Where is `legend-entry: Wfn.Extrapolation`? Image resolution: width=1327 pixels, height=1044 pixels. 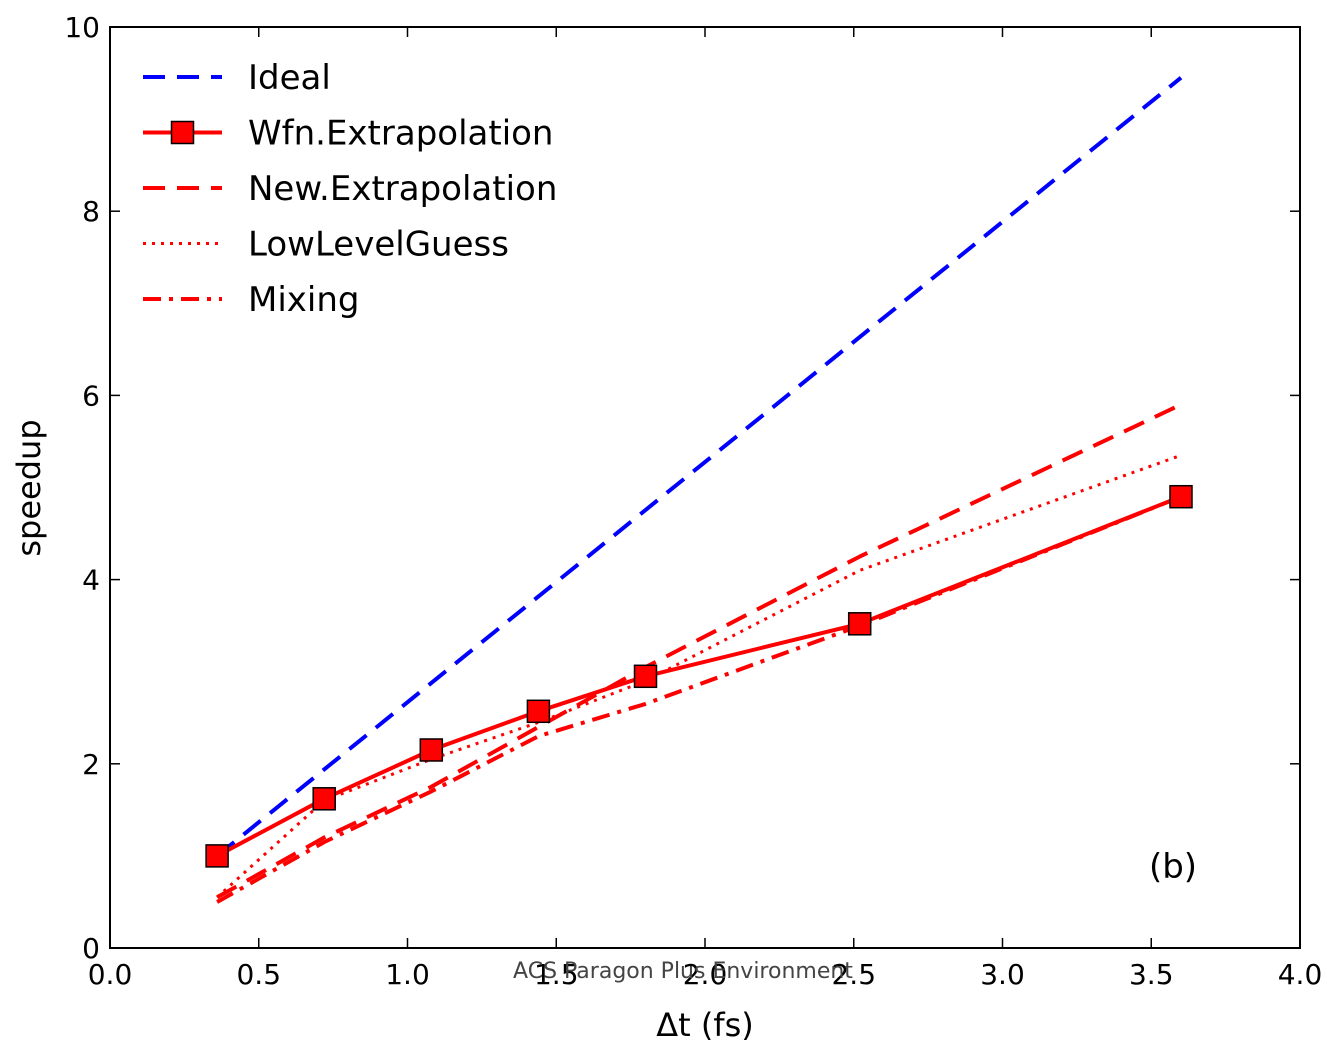
legend-entry: Wfn.Extrapolation is located at coordinates (348, 134).